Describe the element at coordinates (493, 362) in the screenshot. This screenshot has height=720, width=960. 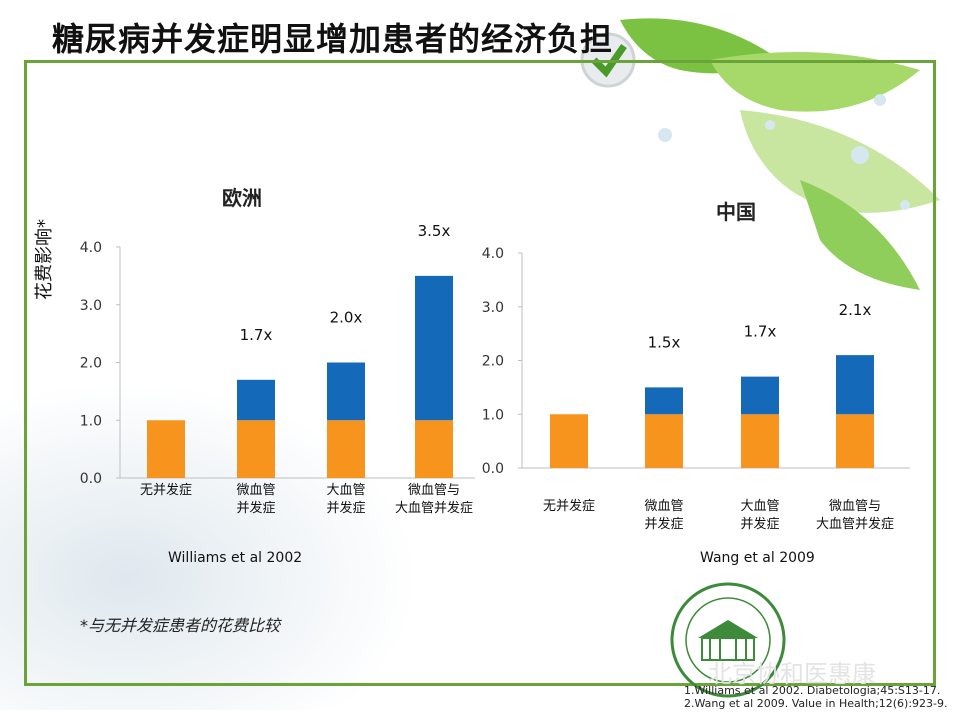
I see `china-y-tick-label: 2.0` at that location.